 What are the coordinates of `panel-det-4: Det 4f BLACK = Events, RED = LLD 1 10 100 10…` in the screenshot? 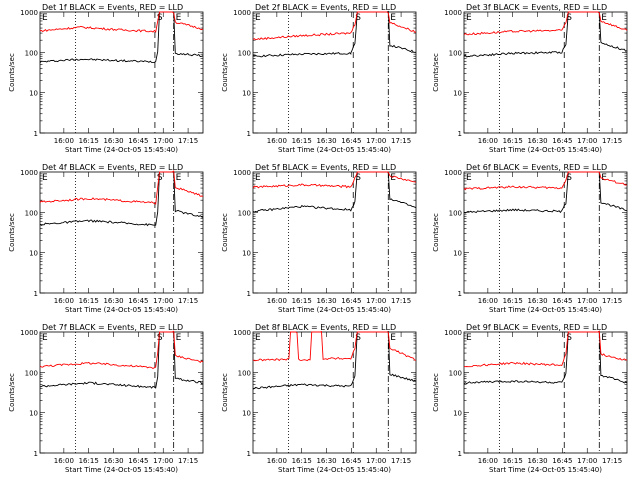 It's located at (106, 238).